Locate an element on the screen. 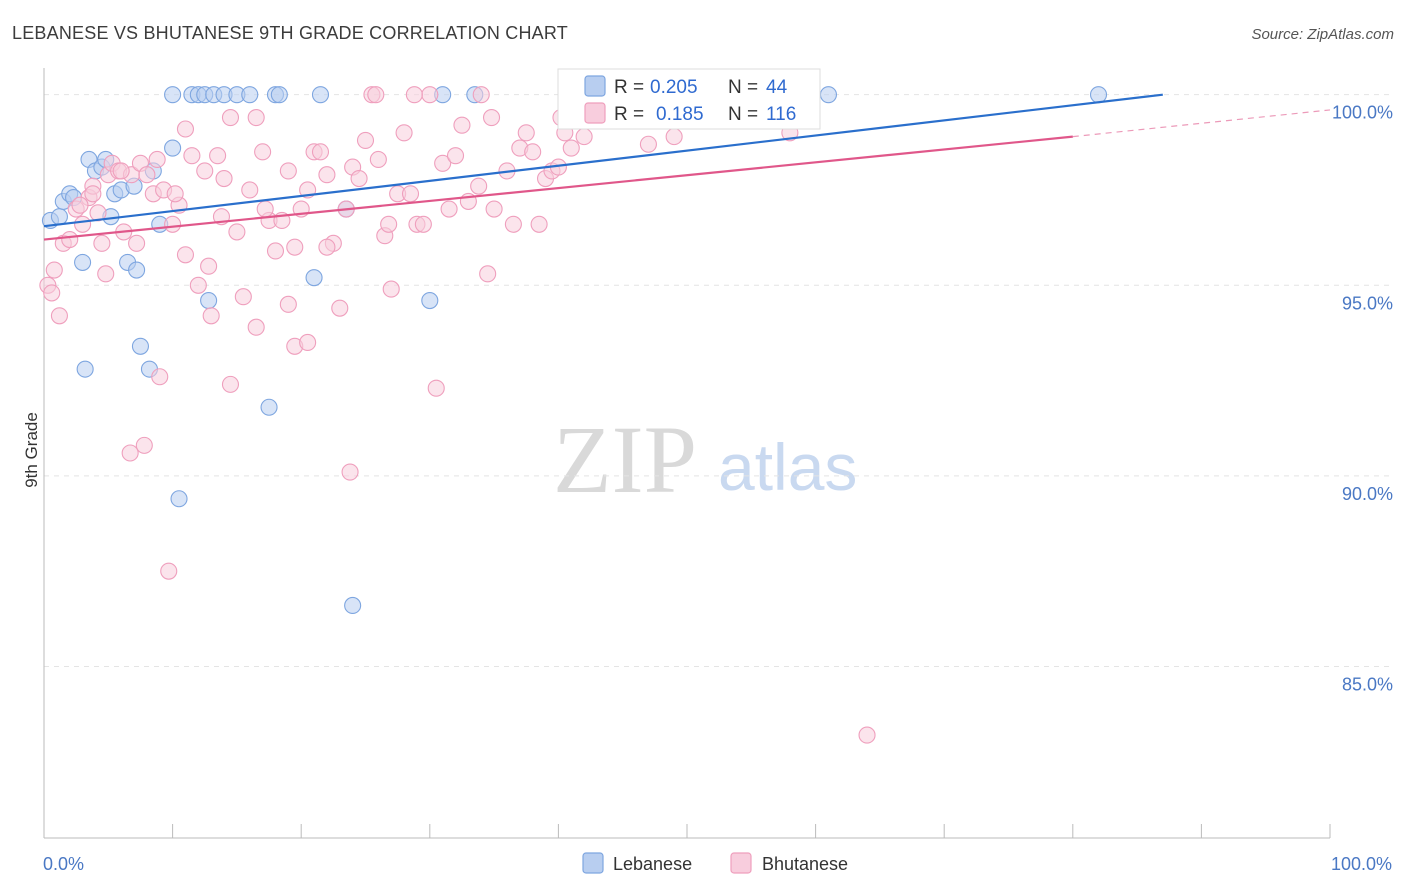  chart-source: Source: ZipAtlas.com is located at coordinates (1322, 34).